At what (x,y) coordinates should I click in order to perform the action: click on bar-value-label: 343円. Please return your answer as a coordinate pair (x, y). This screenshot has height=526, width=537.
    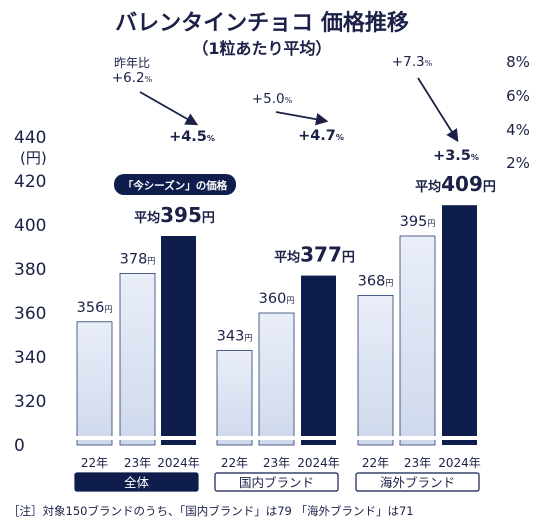
    Looking at the image, I should click on (235, 336).